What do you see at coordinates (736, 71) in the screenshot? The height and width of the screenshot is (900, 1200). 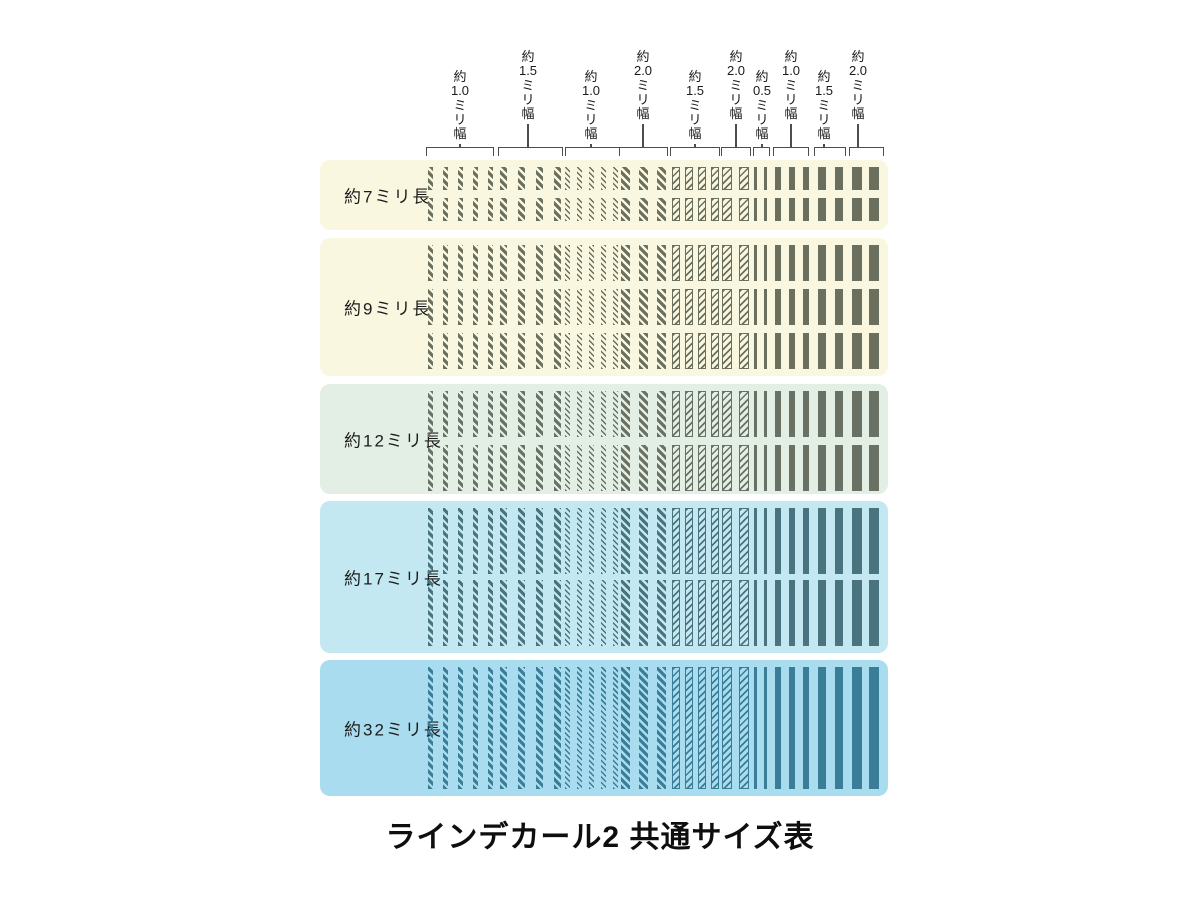 I see `column-label-char: 2.0` at bounding box center [736, 71].